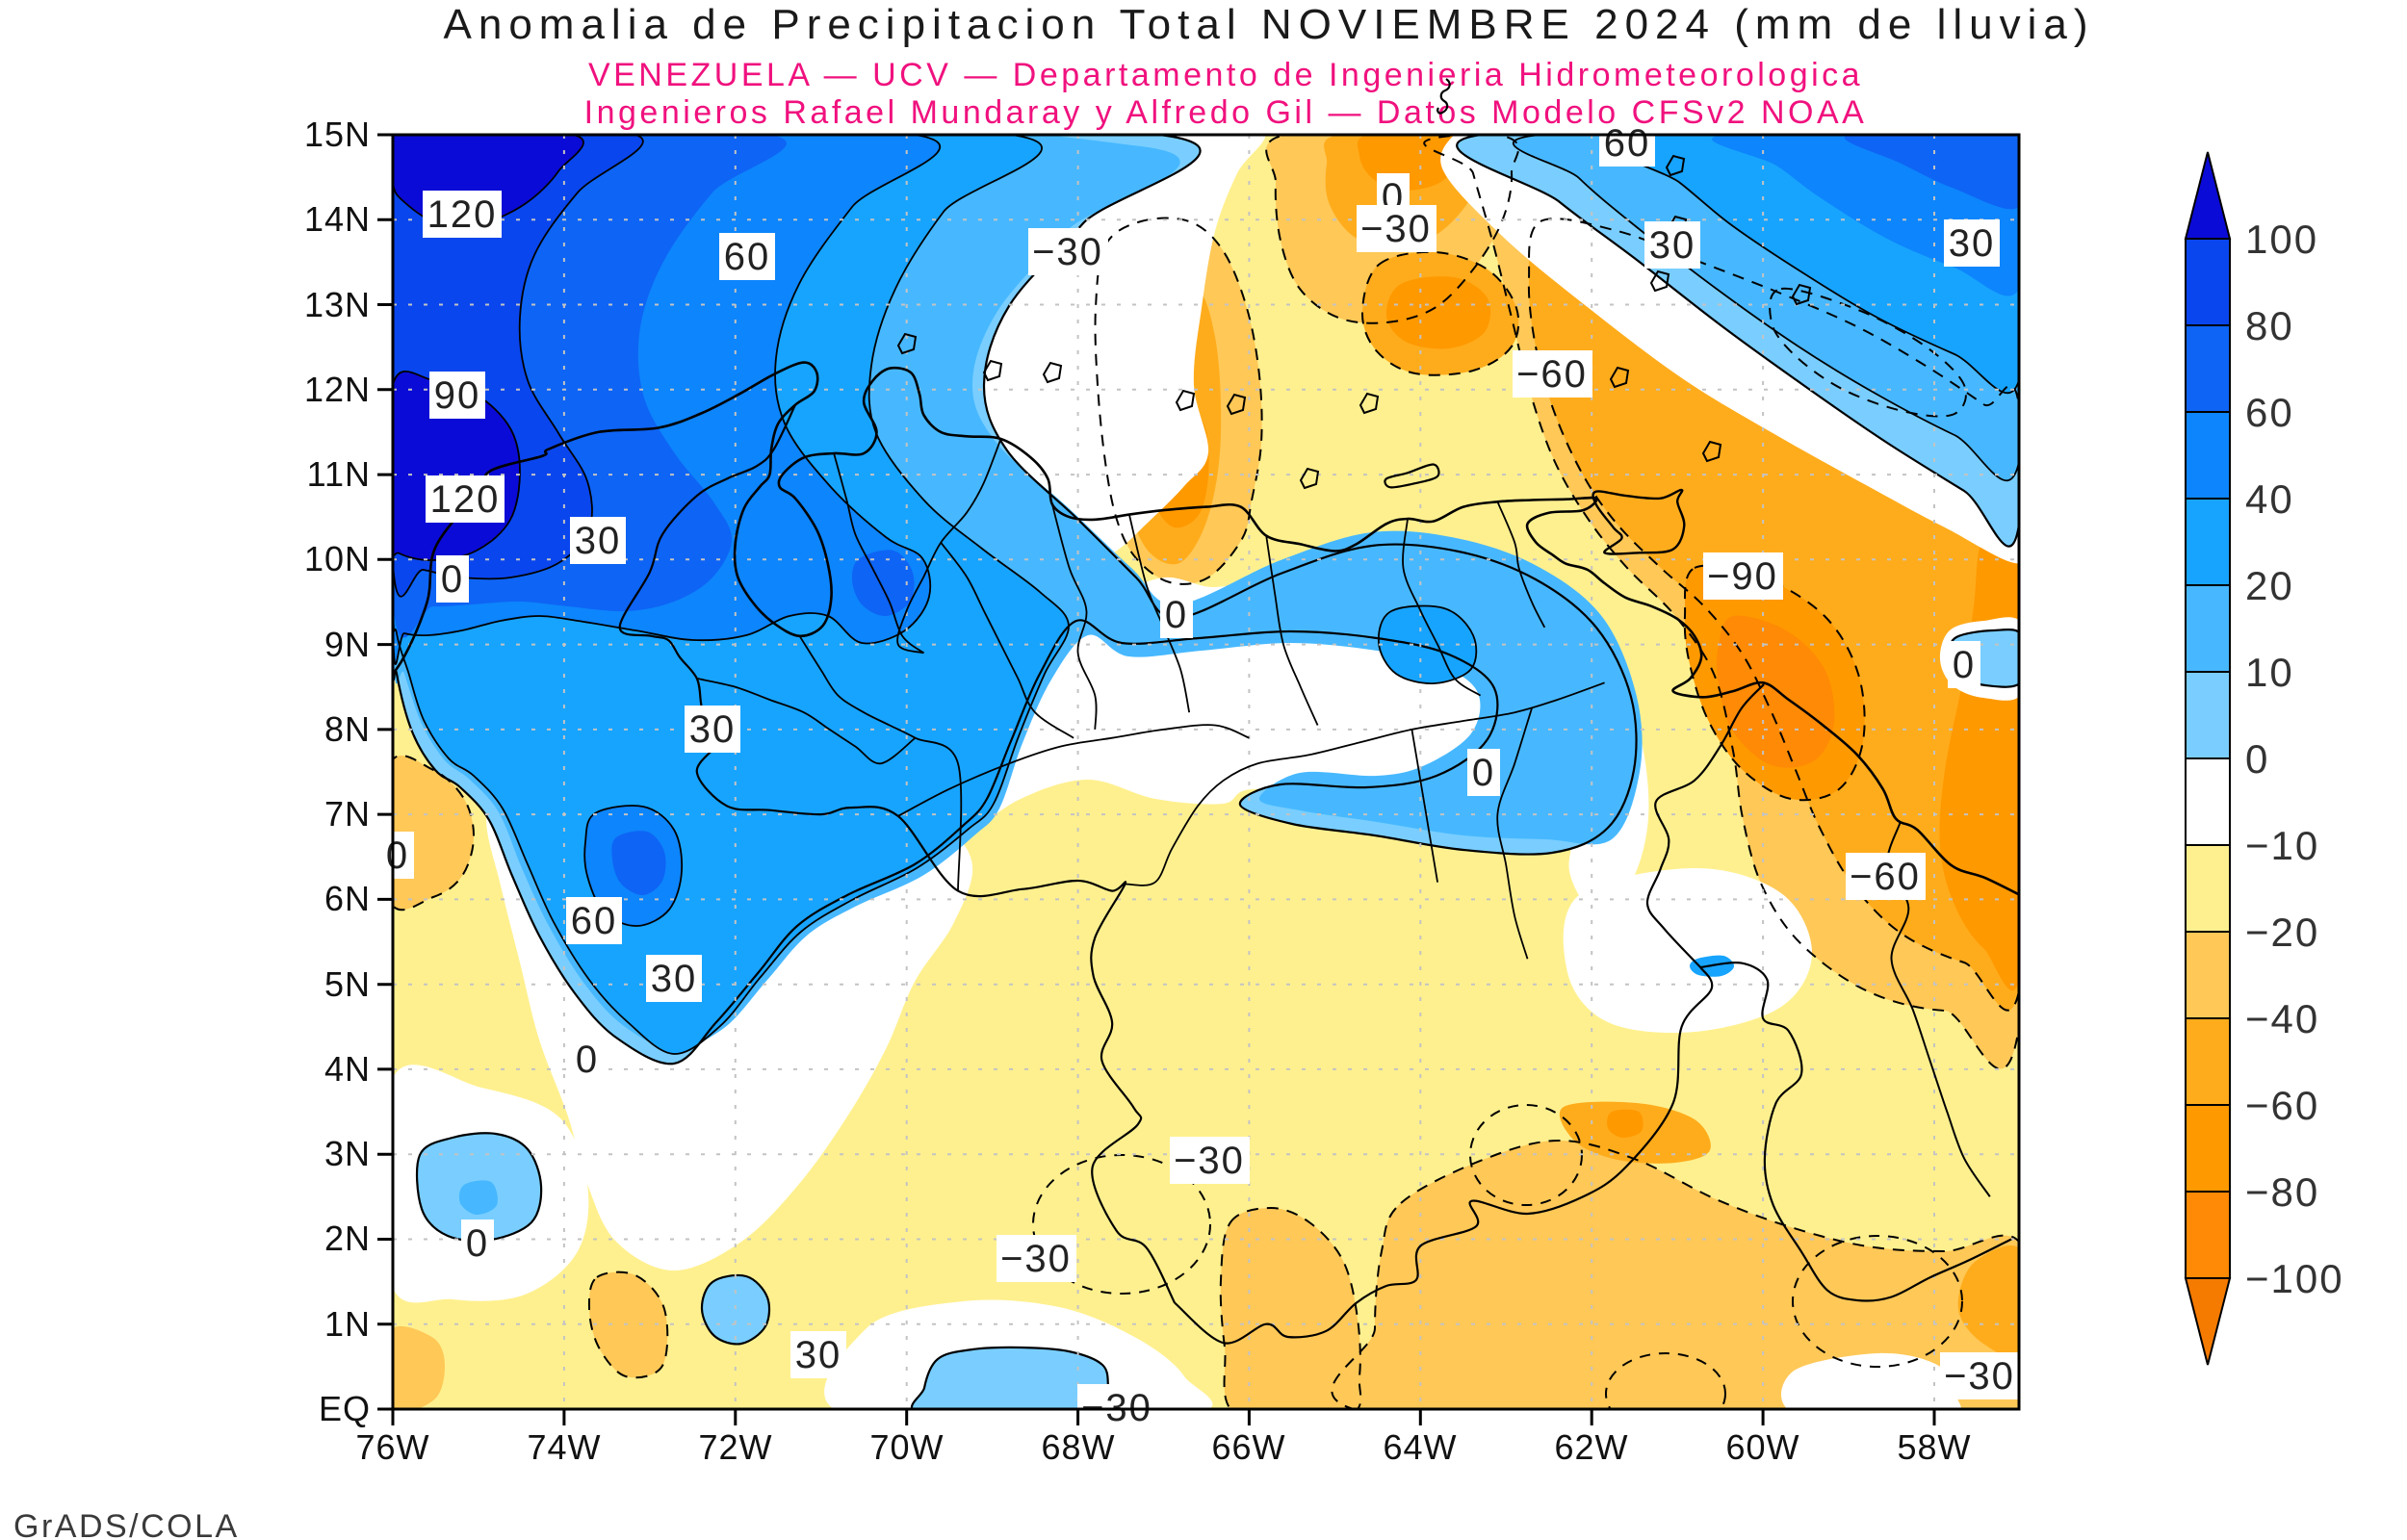  I want to click on svg-text: 74W, so click(564, 1447).